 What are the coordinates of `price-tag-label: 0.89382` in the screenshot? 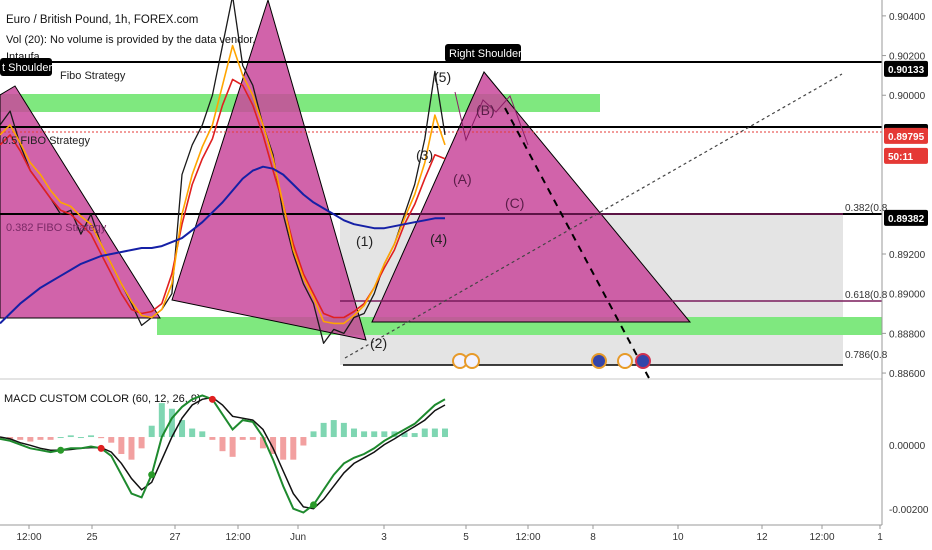 It's located at (906, 219).